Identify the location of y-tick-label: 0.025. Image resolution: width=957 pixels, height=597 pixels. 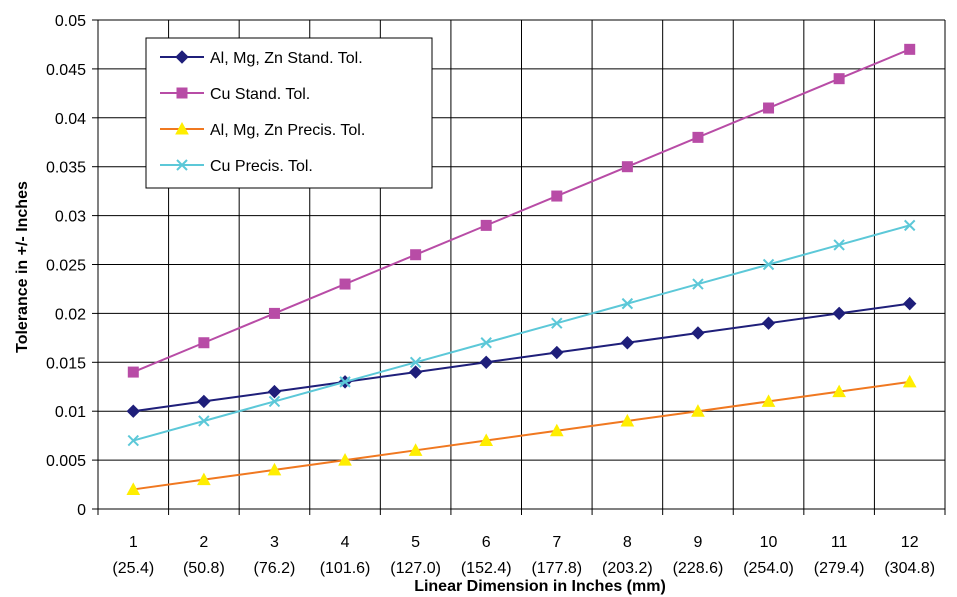
(66, 266).